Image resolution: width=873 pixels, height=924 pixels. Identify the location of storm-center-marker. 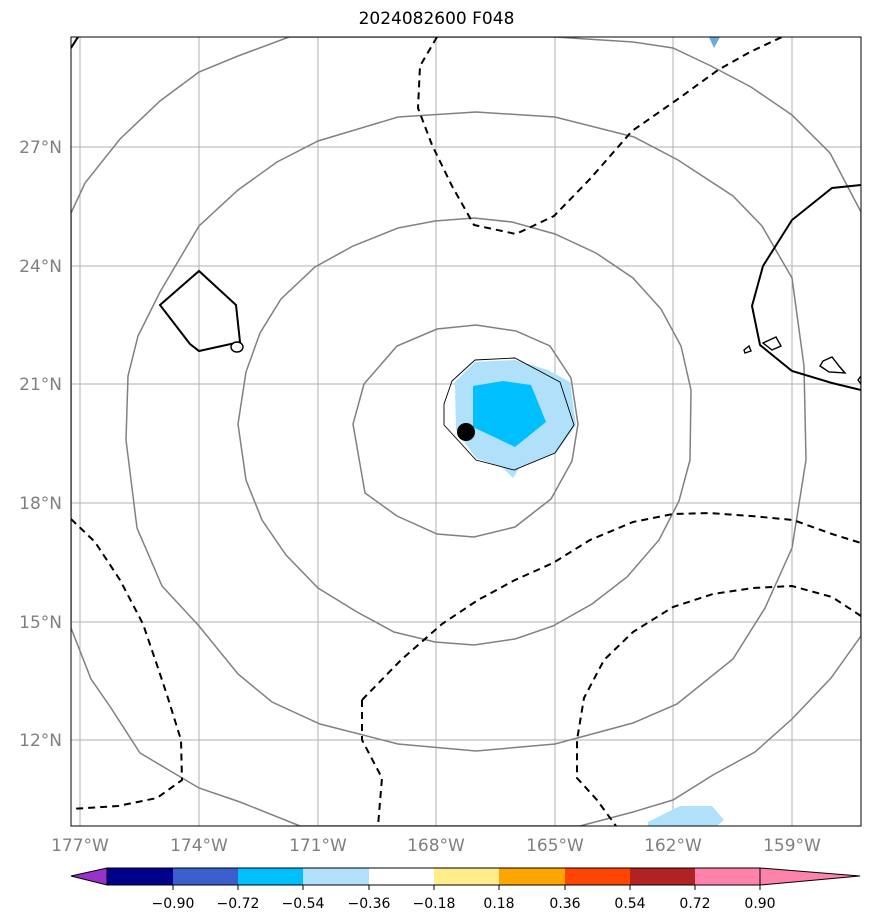
(466, 432).